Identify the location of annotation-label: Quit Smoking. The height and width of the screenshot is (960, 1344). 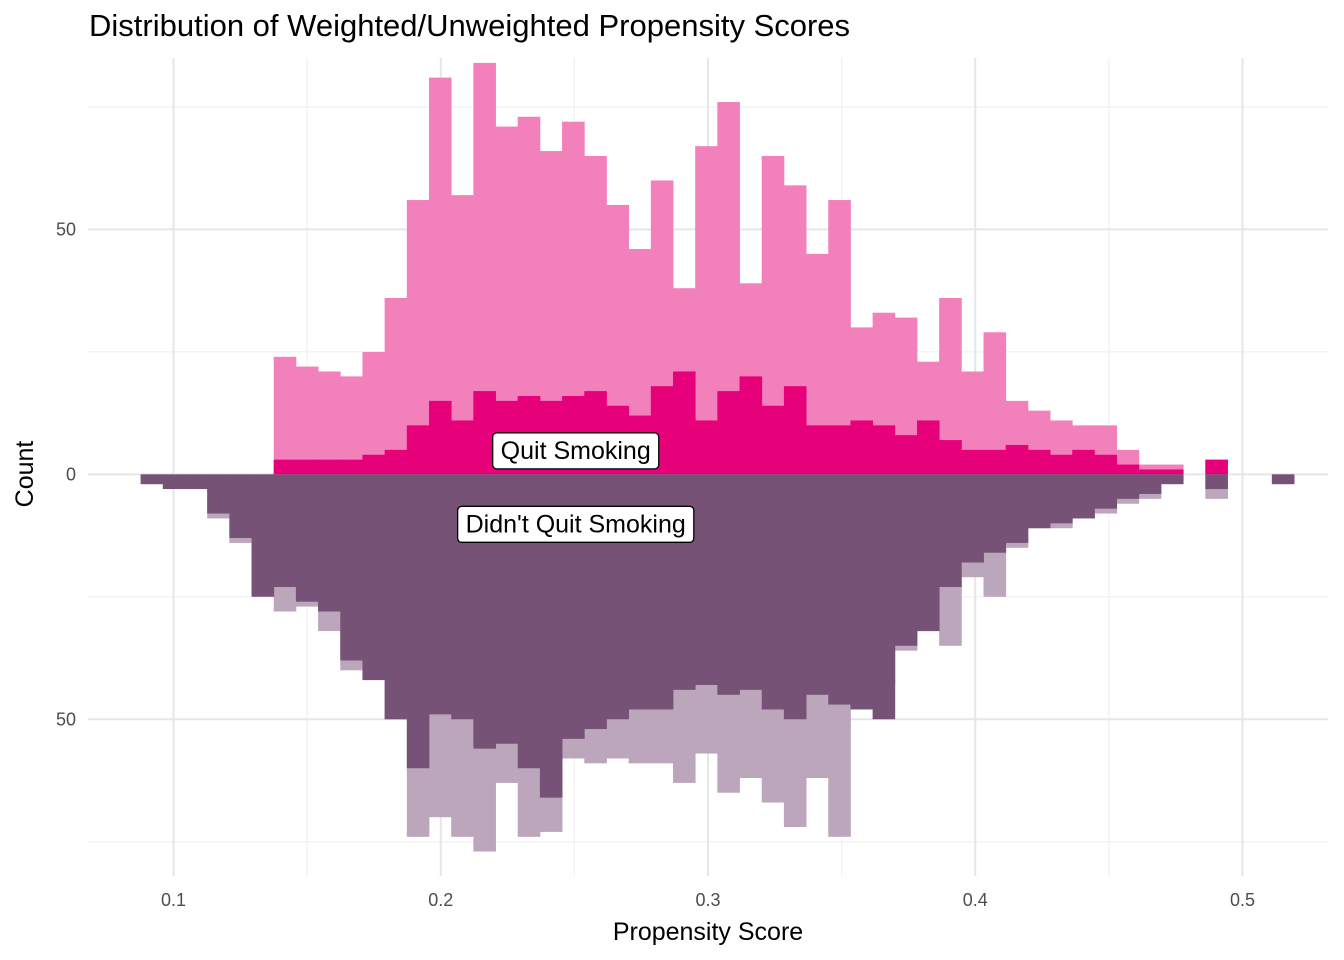
(576, 451).